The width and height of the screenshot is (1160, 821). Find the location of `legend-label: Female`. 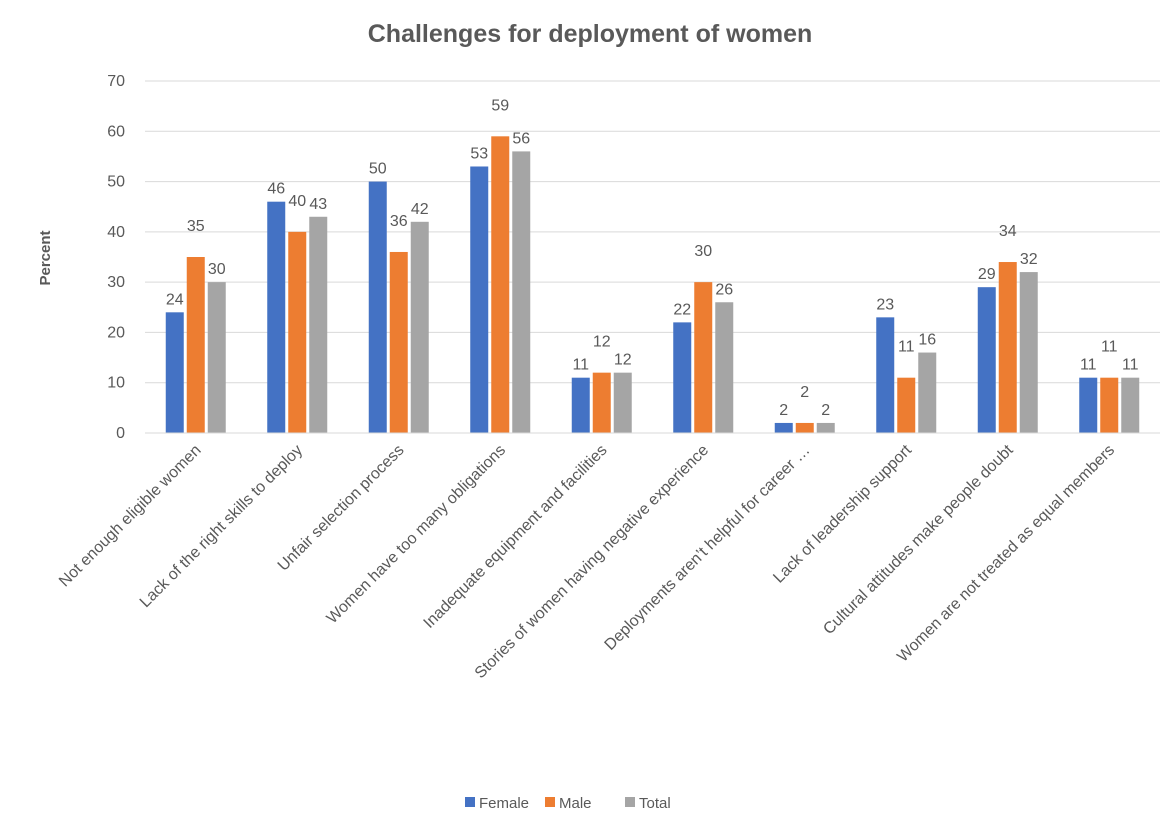

legend-label: Female is located at coordinates (504, 803).